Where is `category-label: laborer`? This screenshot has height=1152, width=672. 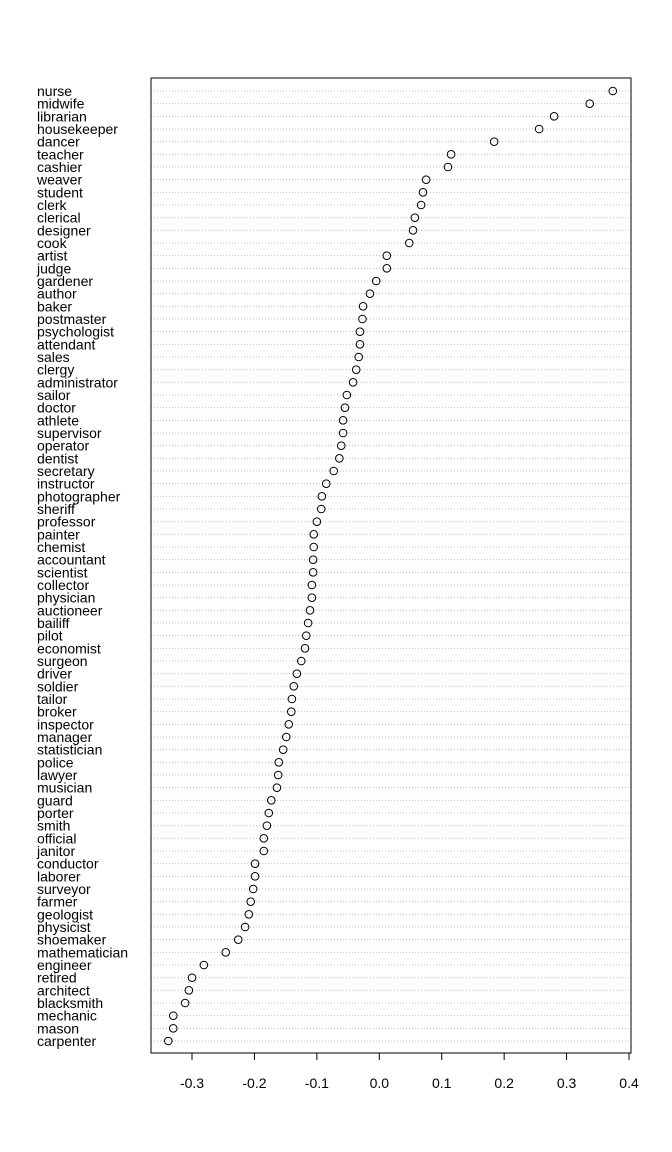
category-label: laborer is located at coordinates (59, 876).